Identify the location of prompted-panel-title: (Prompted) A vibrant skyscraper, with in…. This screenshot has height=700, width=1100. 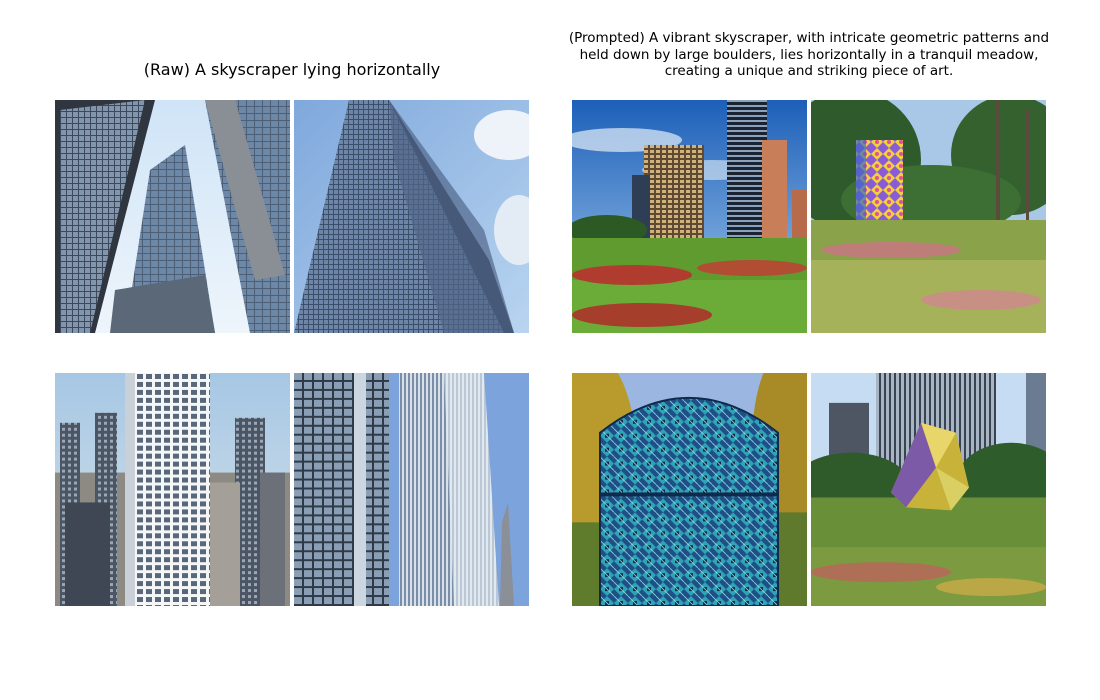
(809, 54).